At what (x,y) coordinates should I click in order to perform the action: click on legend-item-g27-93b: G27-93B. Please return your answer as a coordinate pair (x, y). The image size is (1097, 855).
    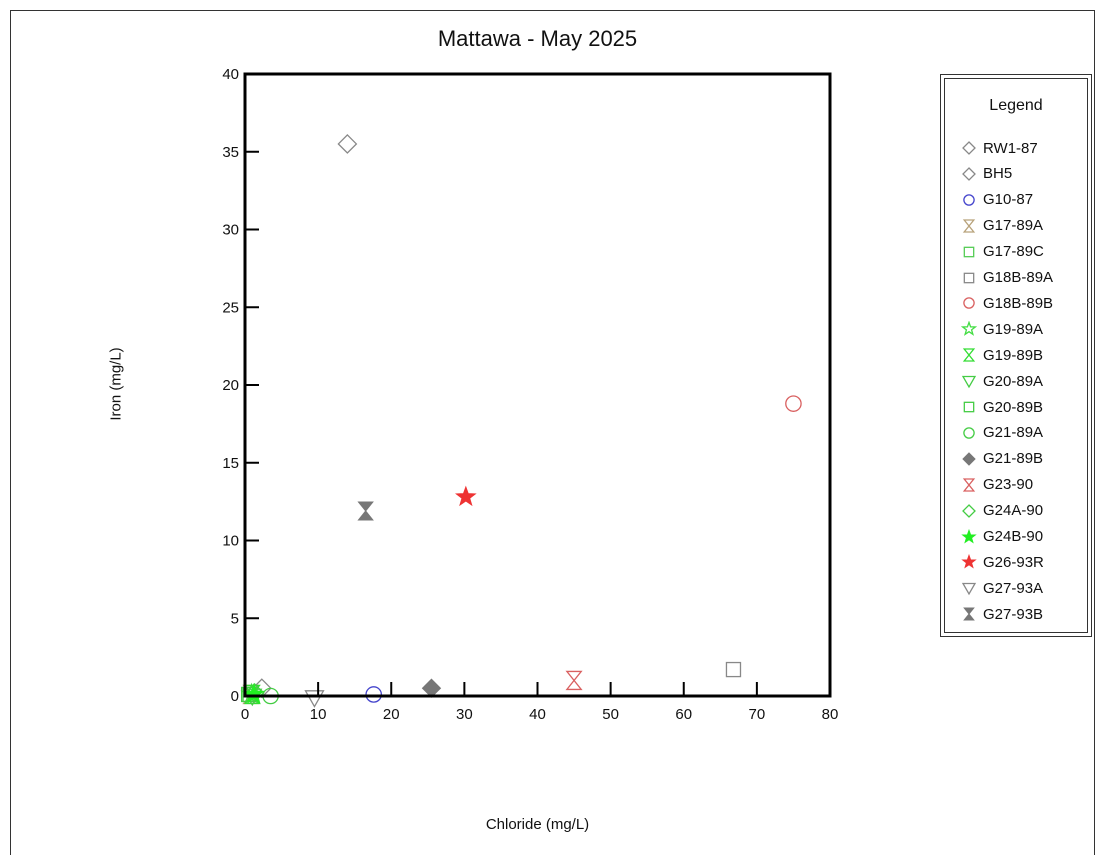
    Looking at the image, I should click on (1002, 614).